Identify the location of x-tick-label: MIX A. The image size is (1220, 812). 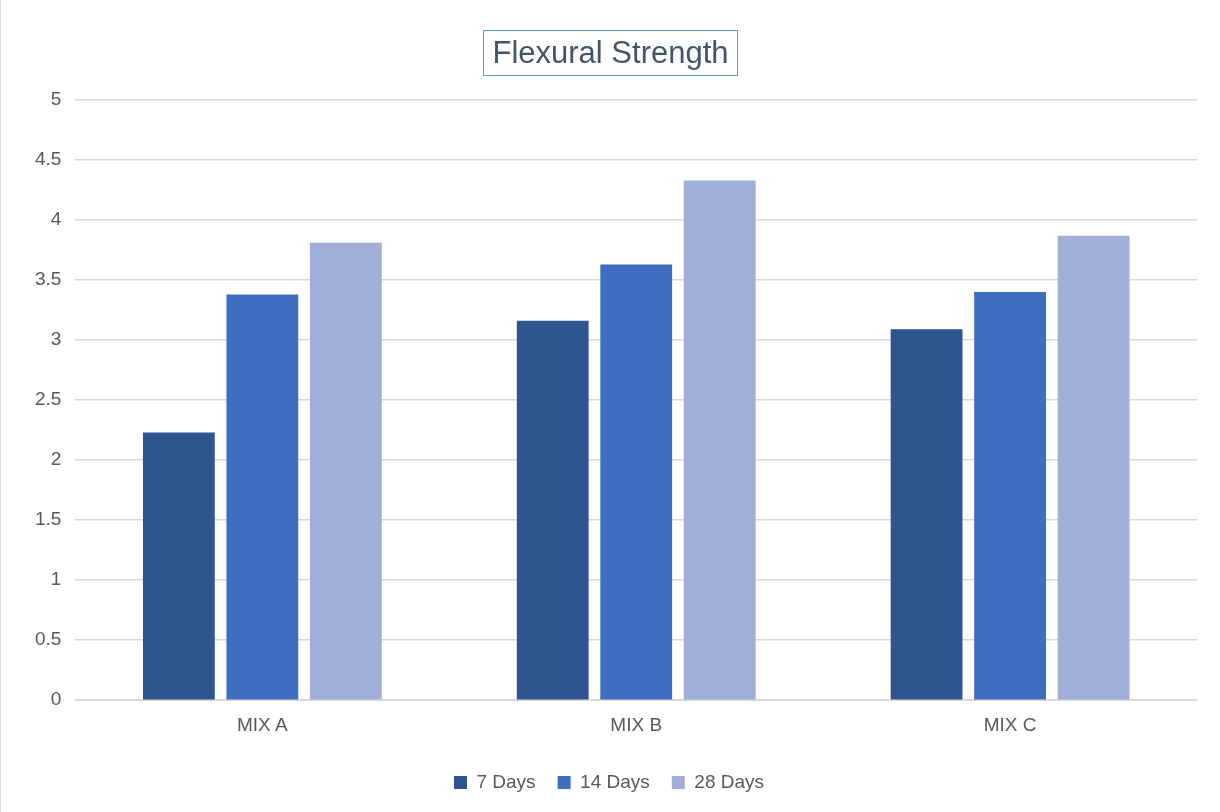
(263, 724).